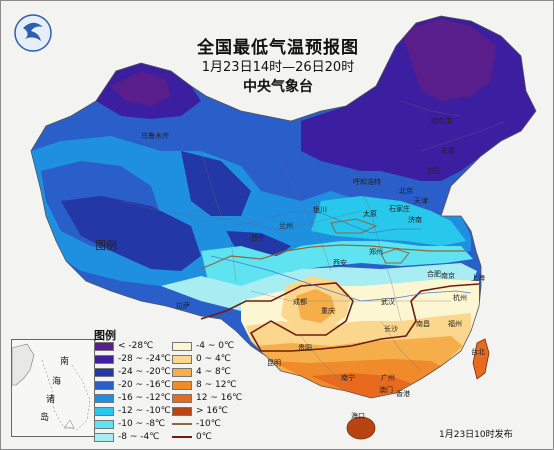  I want to click on south-china-sea-inset: 南 海 诸 岛, so click(53, 388).